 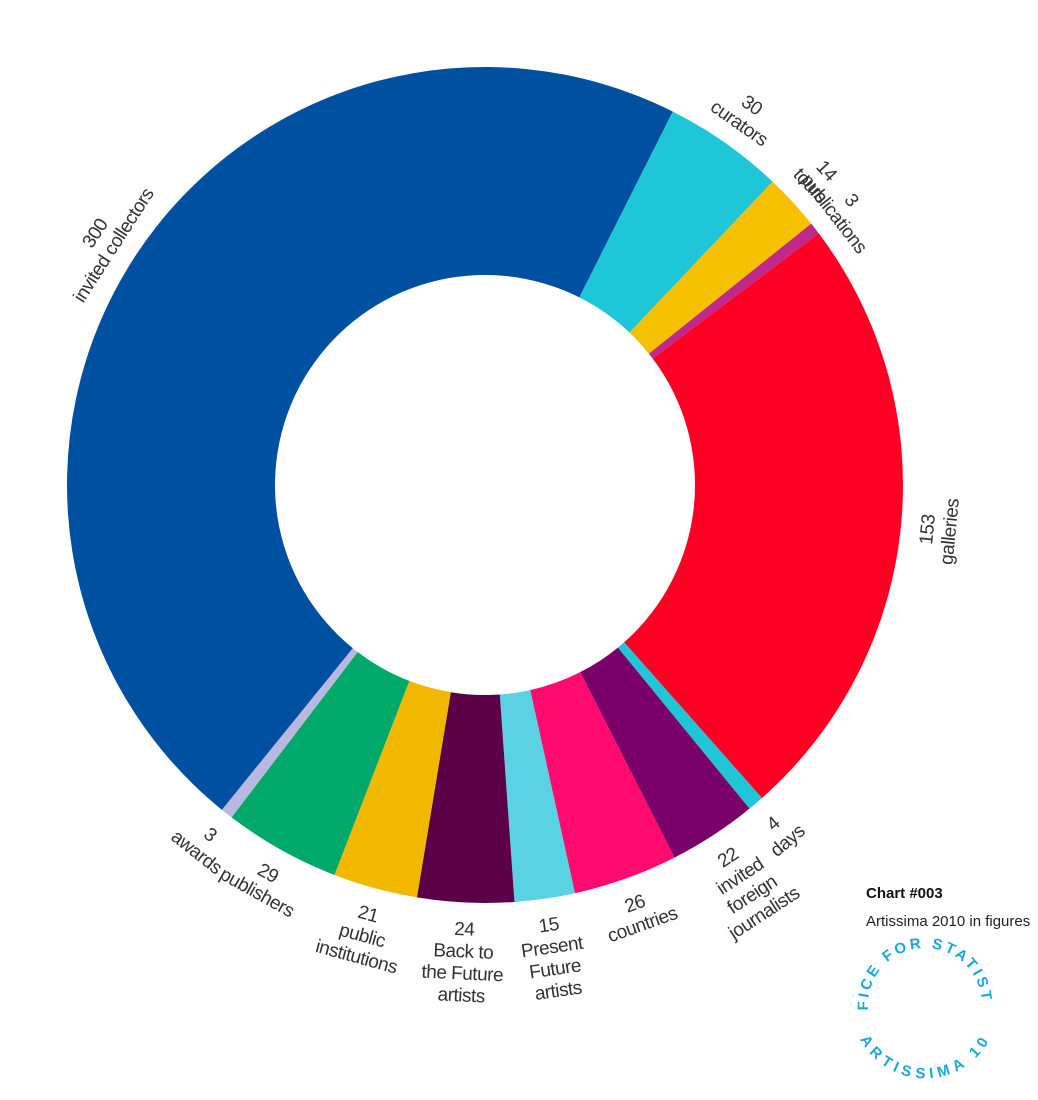 What do you see at coordinates (461, 995) in the screenshot?
I see `category-line: artists` at bounding box center [461, 995].